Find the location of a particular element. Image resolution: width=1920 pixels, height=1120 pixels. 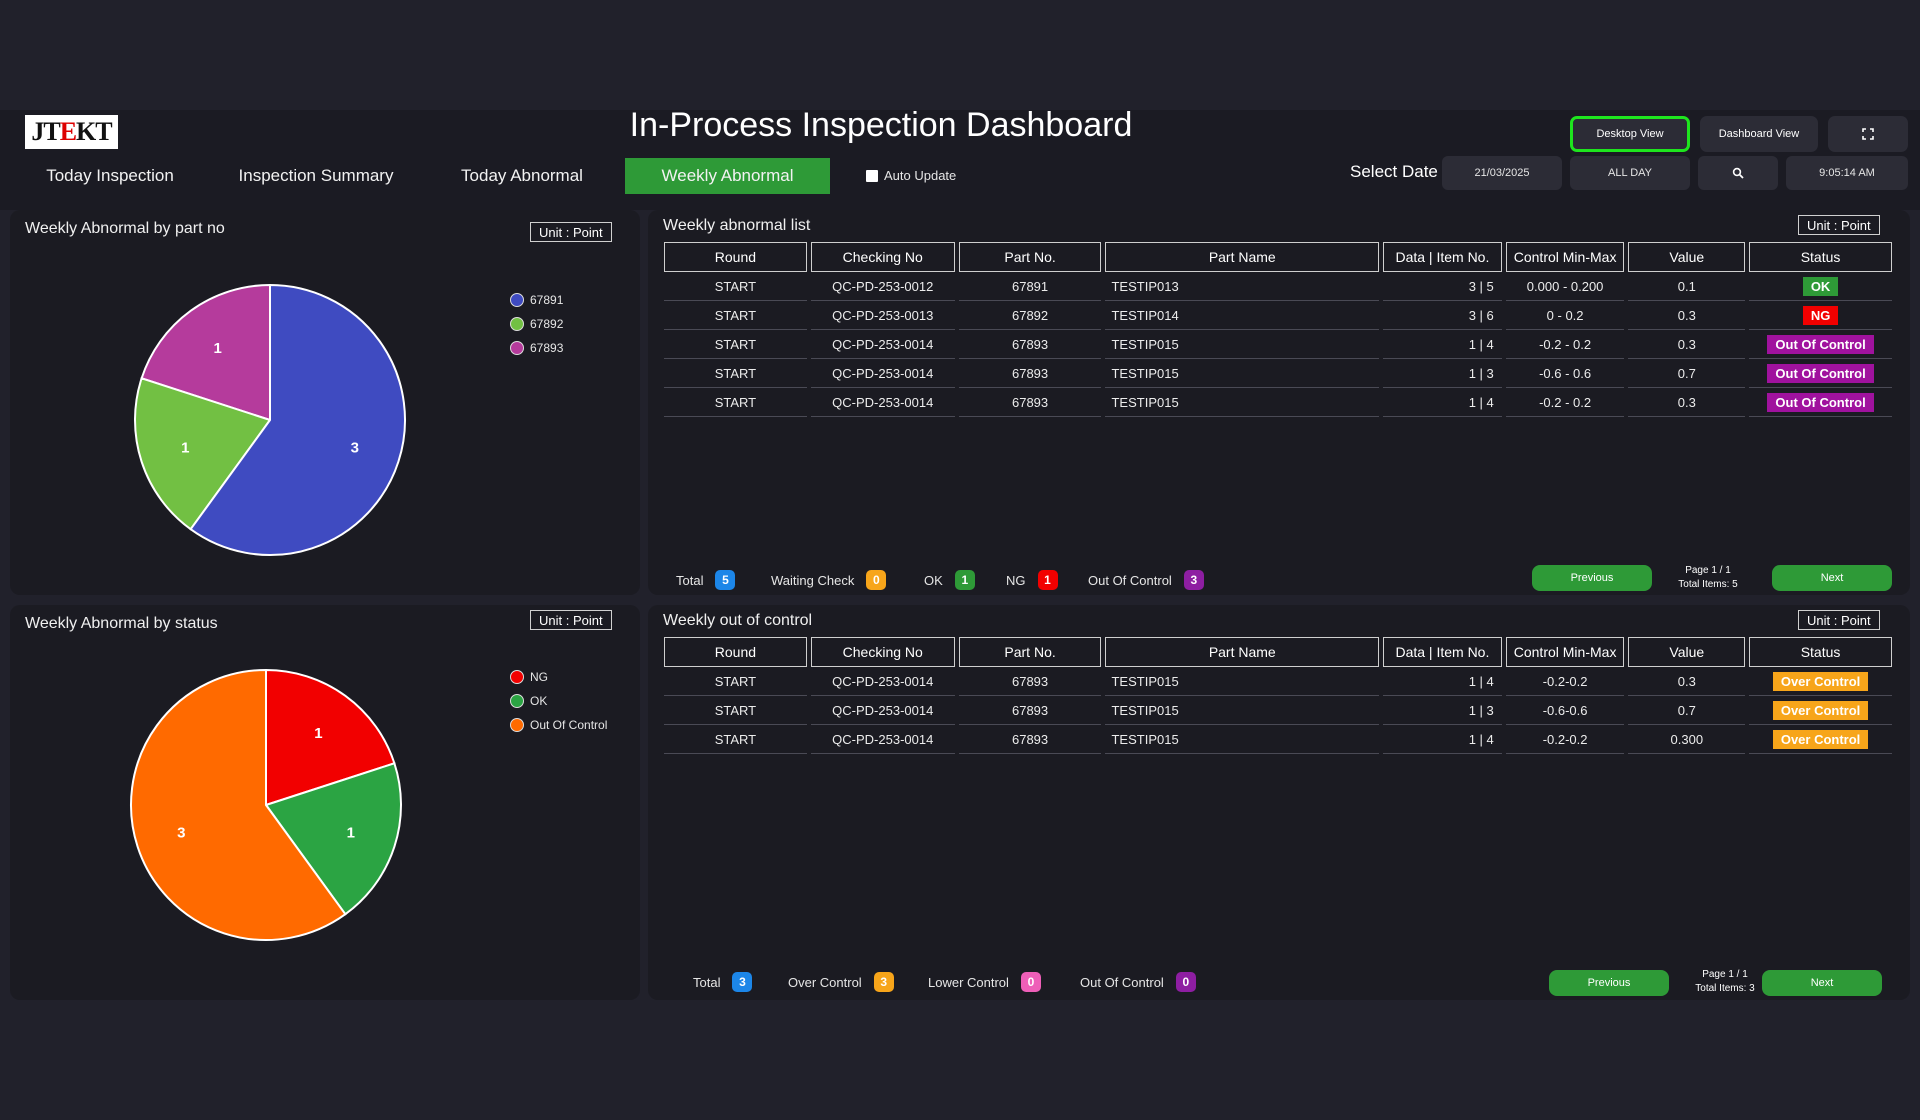

fullscreen-button is located at coordinates (1868, 134).